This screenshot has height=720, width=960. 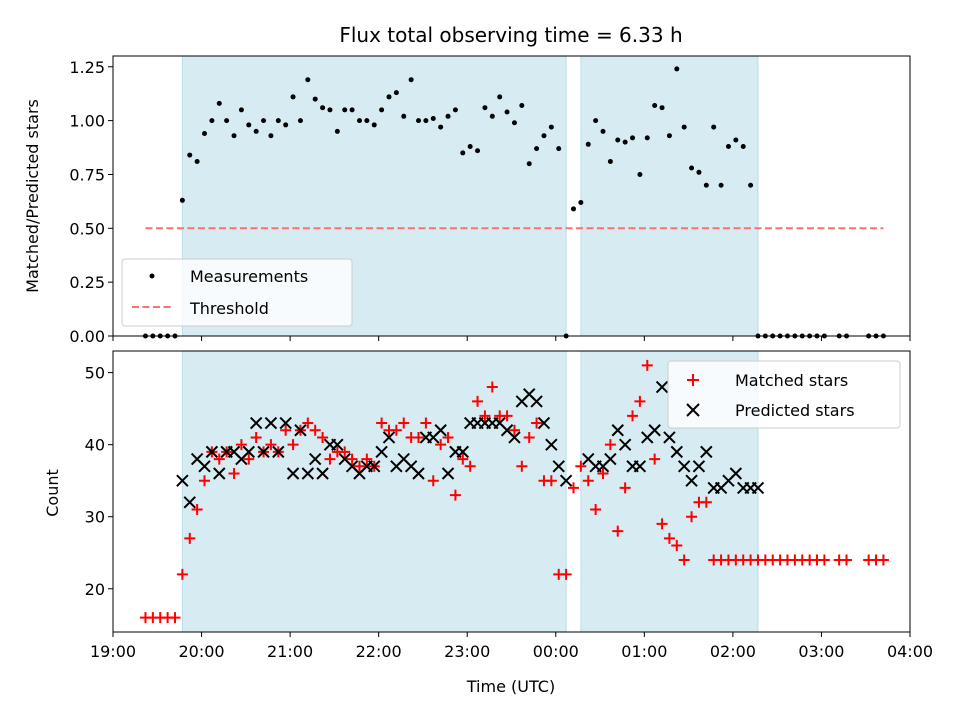 I want to click on bottom-y-axis-label: Count, so click(x=52, y=493).